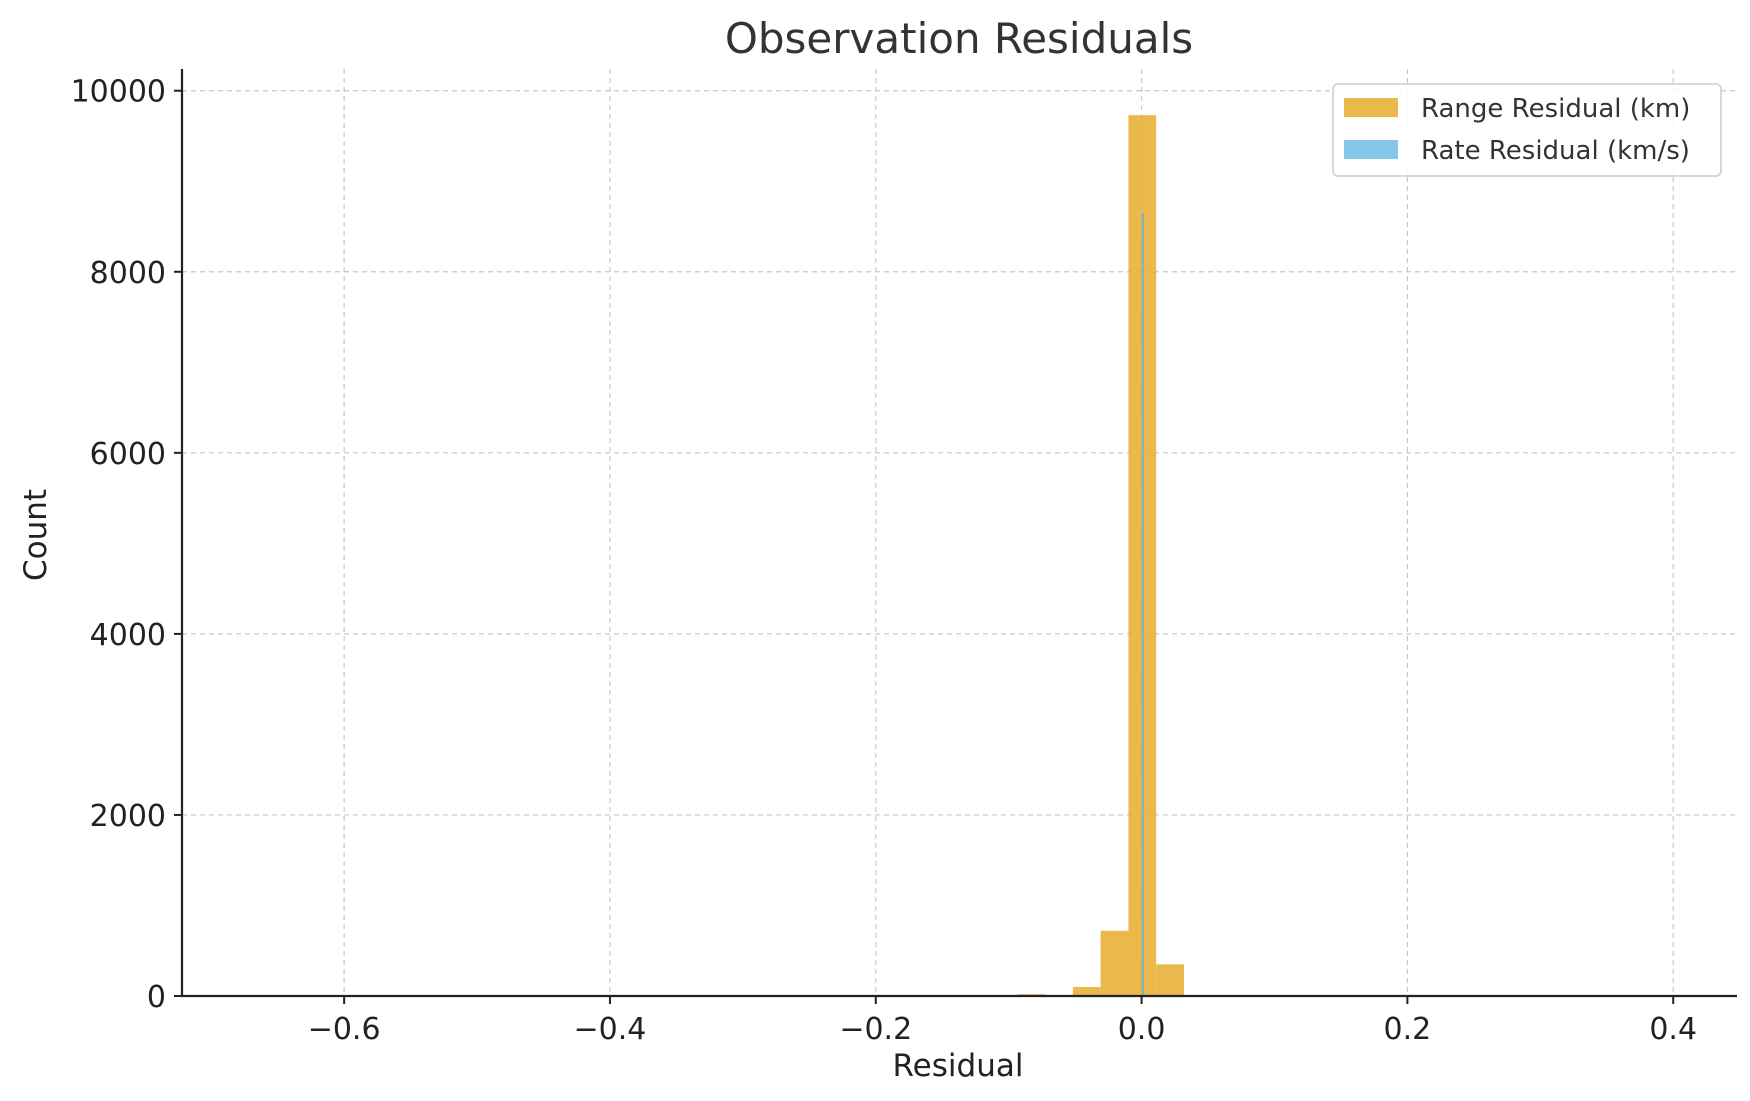 The height and width of the screenshot is (1101, 1750). What do you see at coordinates (1673, 1029) in the screenshot?
I see `x-tick-label: 0.4` at bounding box center [1673, 1029].